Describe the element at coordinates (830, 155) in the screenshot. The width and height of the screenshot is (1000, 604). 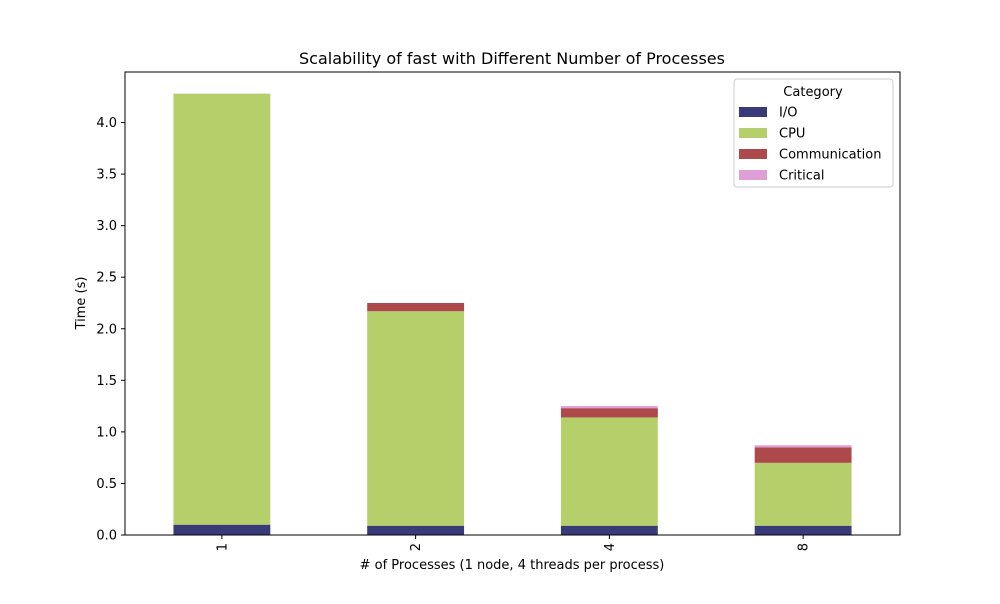
I see `legend-label: Communication` at that location.